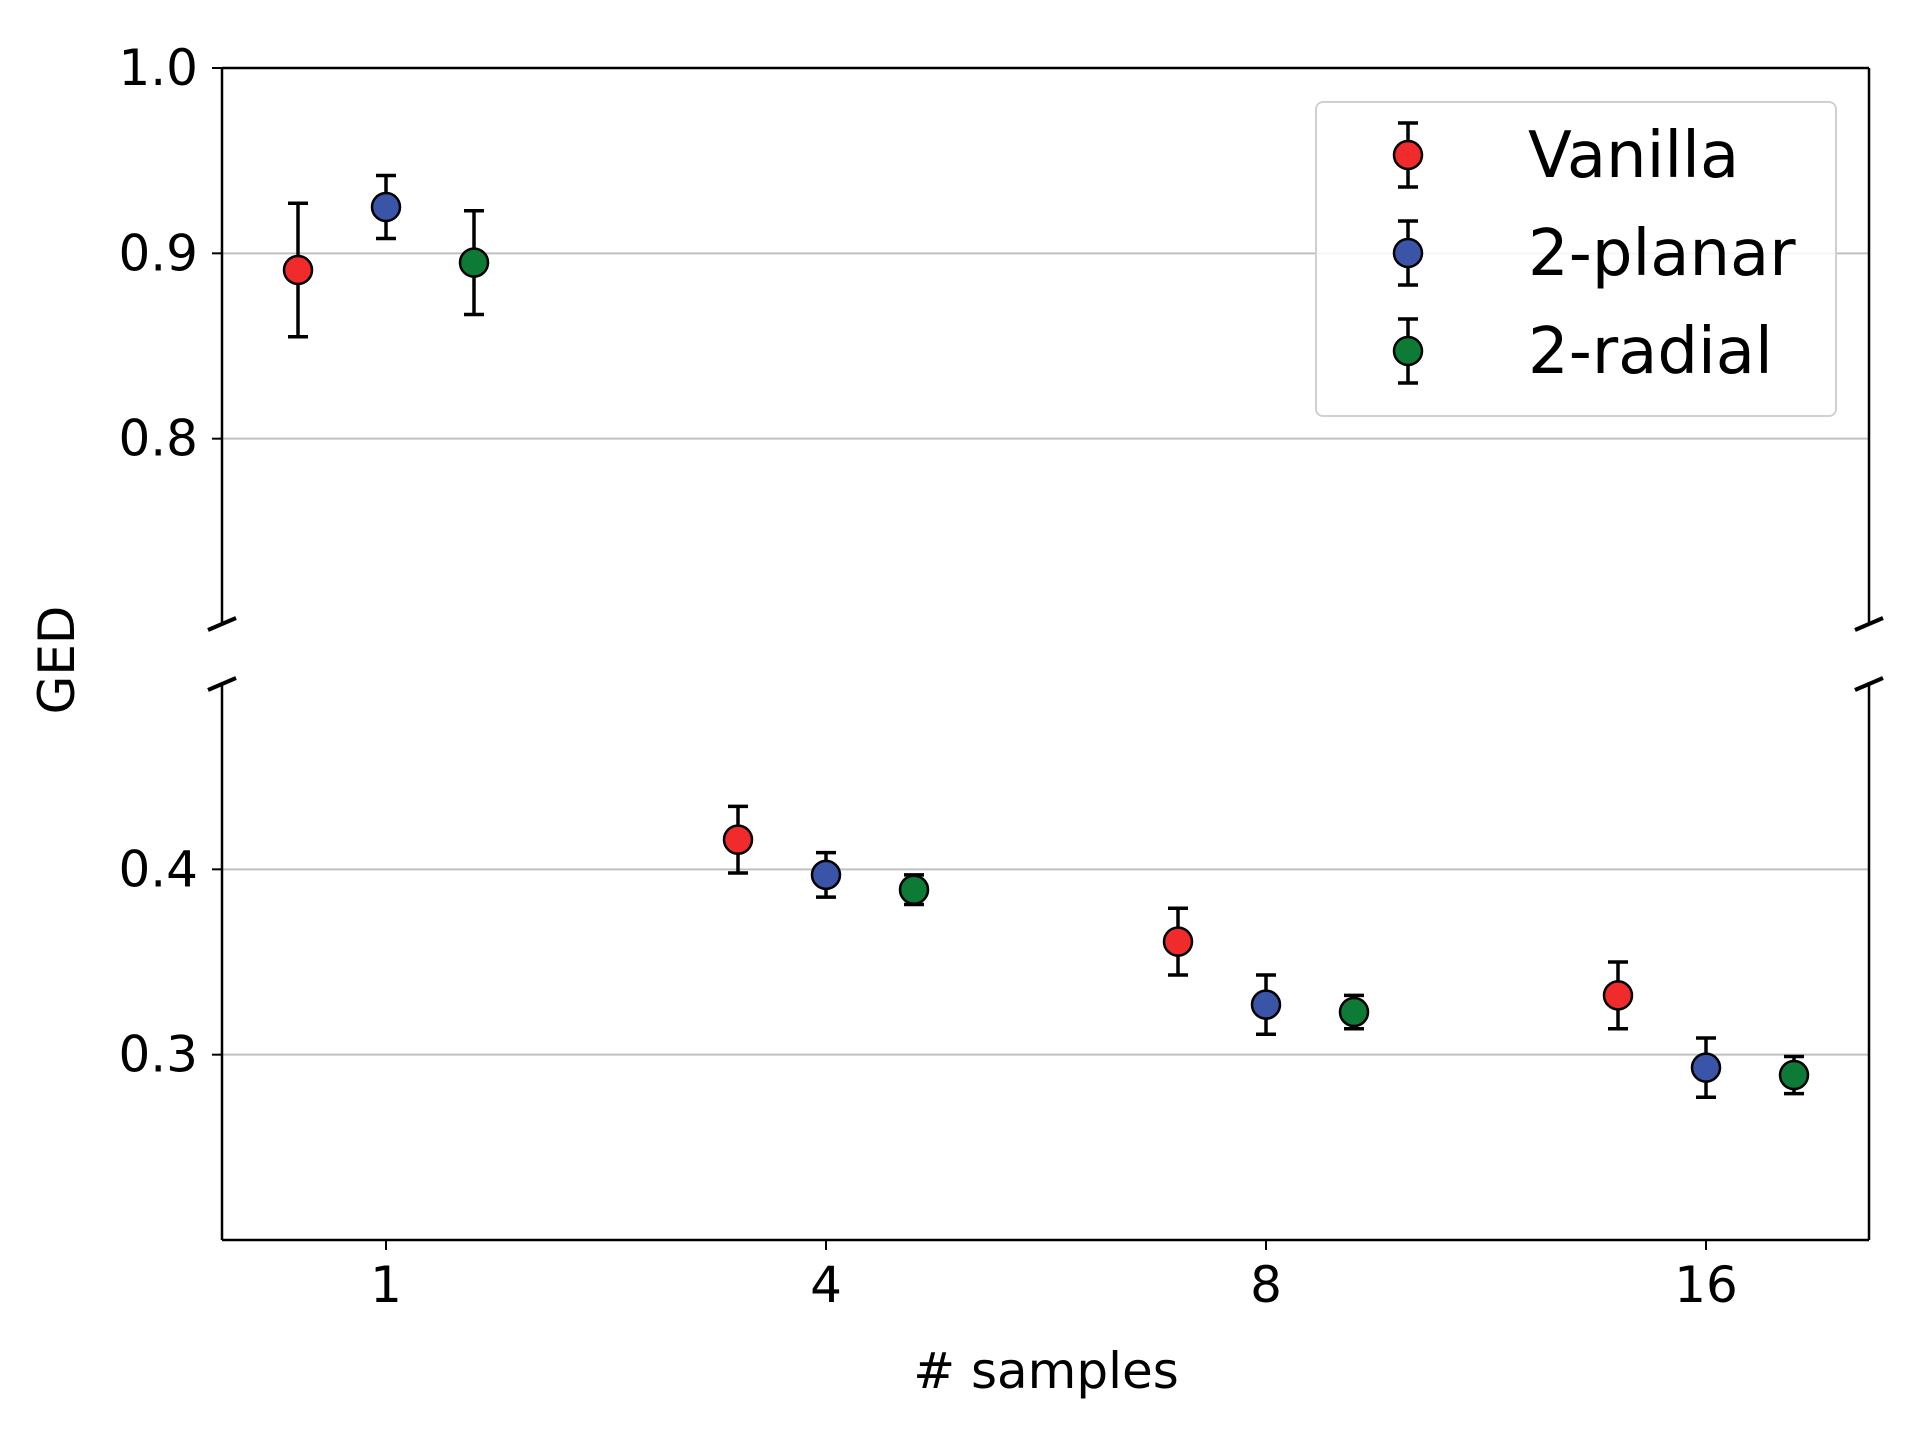 This screenshot has width=1920, height=1440. I want to click on y-tick-label: 0.8, so click(158, 439).